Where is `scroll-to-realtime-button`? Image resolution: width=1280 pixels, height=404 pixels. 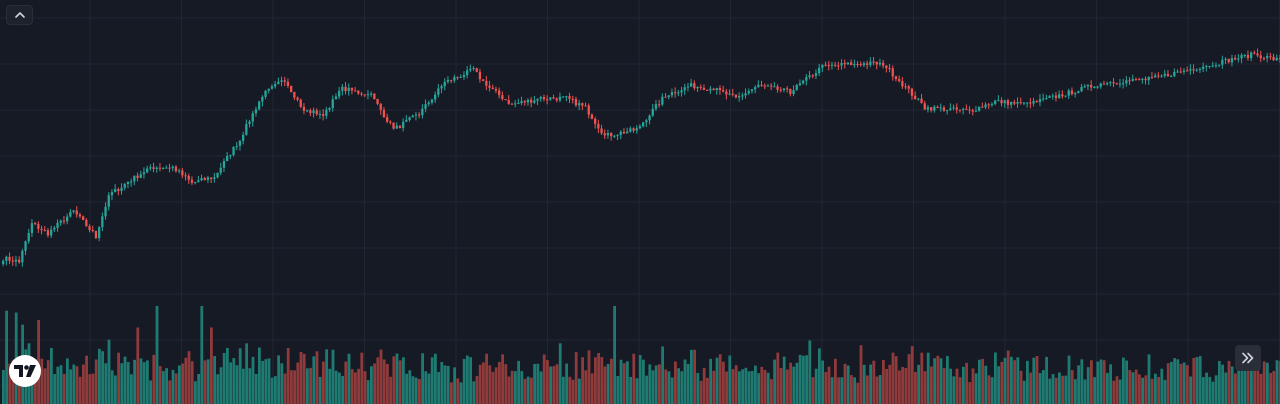
scroll-to-realtime-button is located at coordinates (1248, 358).